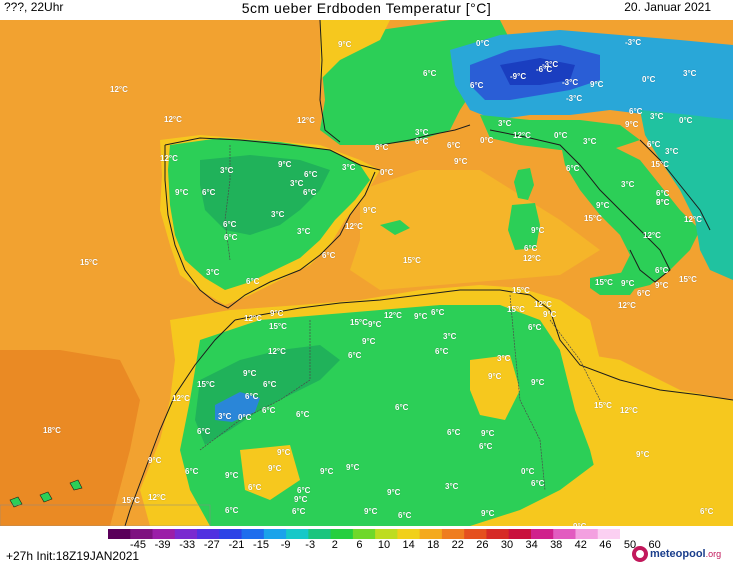 Image resolution: width=733 pixels, height=566 pixels. I want to click on sardinia, so click(524, 226).